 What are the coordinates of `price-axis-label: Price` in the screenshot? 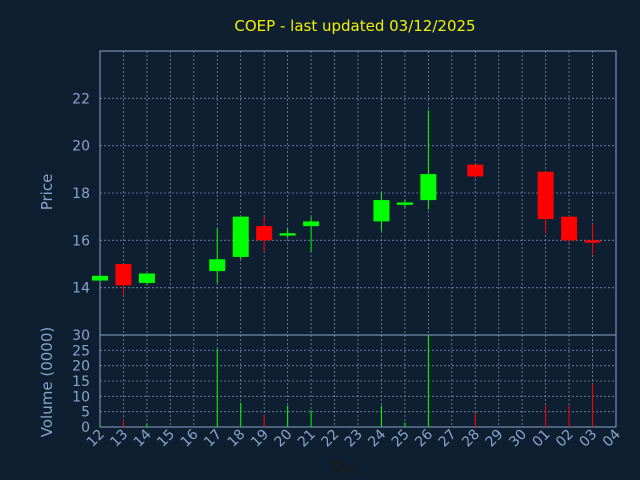 It's located at (47, 192).